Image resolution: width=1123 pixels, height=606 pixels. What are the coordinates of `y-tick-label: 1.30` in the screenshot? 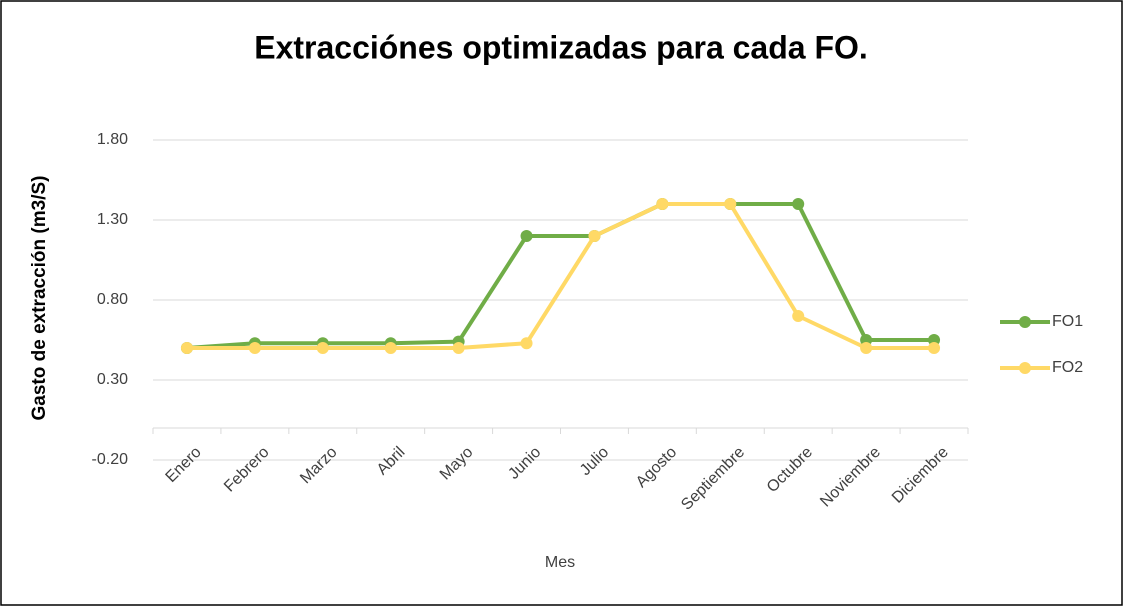 It's located at (112, 219).